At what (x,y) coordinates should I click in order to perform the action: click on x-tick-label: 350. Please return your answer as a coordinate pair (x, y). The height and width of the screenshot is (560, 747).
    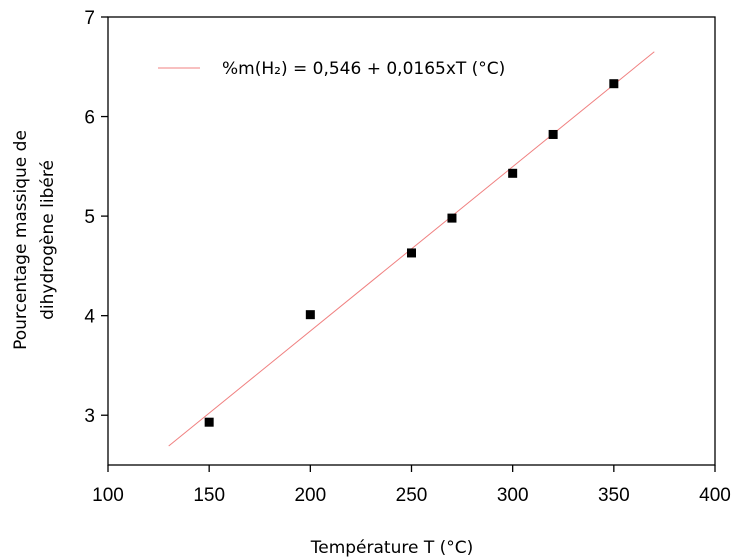
    Looking at the image, I should click on (614, 495).